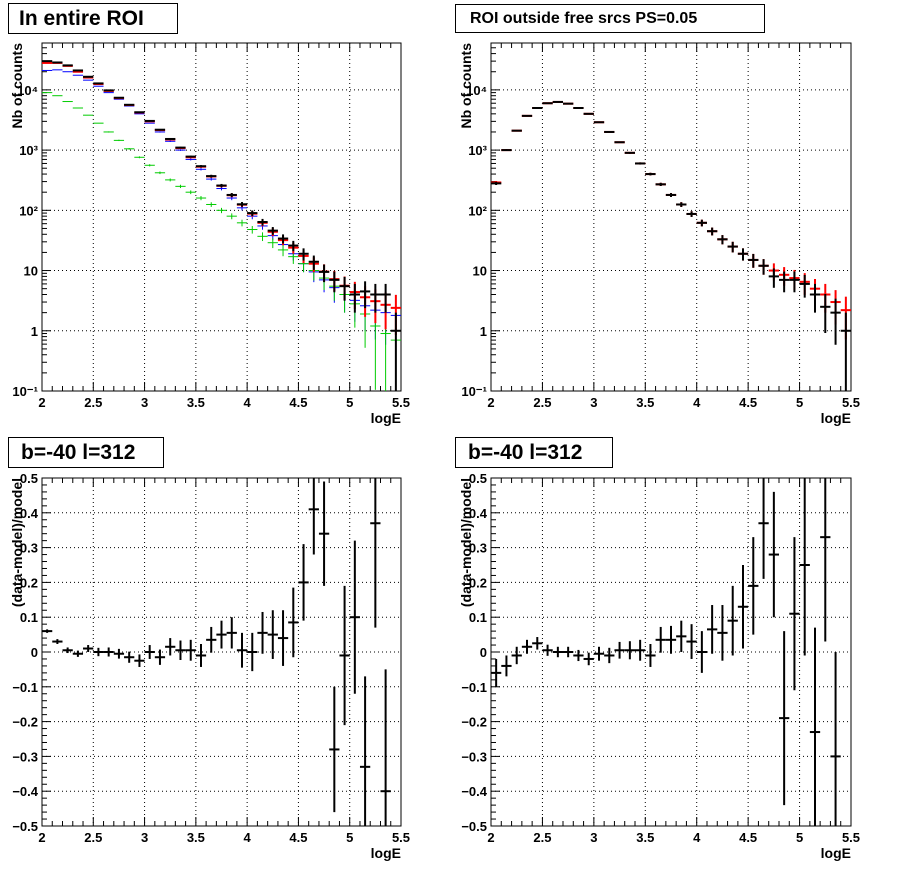  Describe the element at coordinates (93, 18) in the screenshot. I see `chart-title: In entire ROI` at that location.